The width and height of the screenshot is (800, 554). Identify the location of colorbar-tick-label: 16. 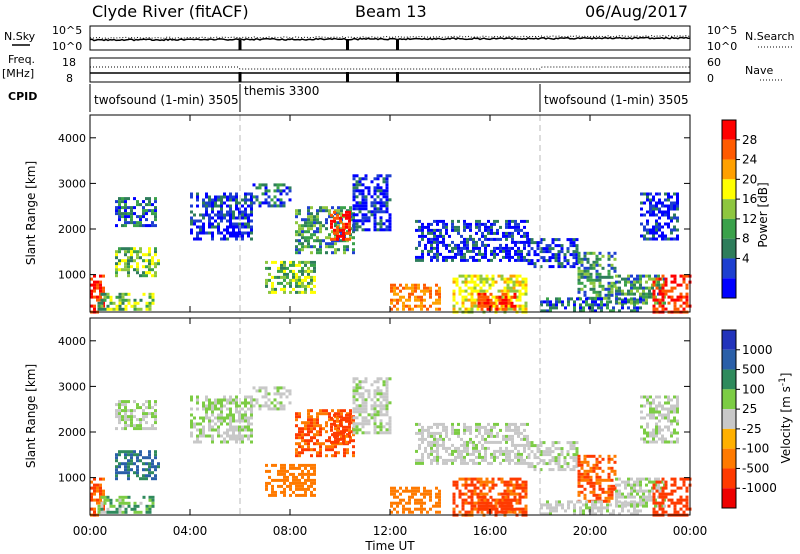
(749, 199).